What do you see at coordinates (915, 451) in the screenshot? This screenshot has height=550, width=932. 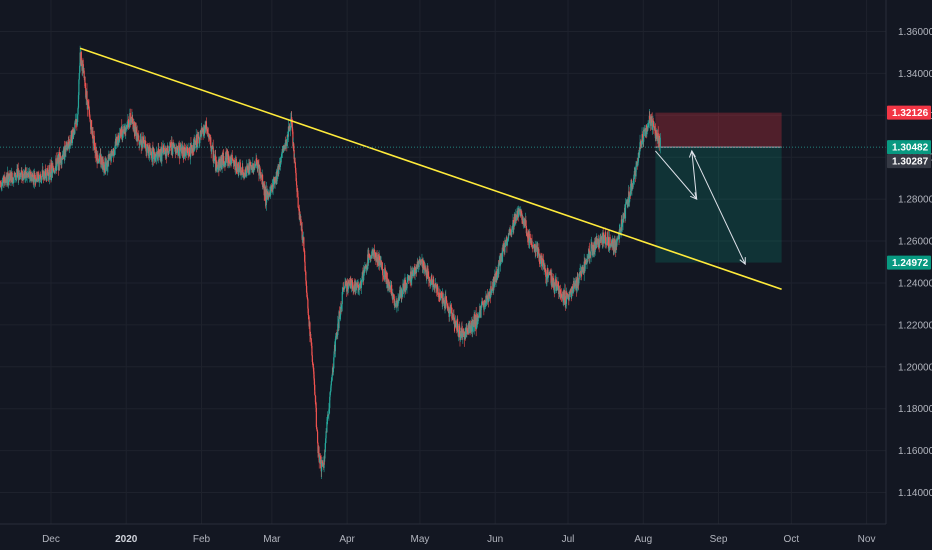 I see `price-tick-label: 1.16000` at bounding box center [915, 451].